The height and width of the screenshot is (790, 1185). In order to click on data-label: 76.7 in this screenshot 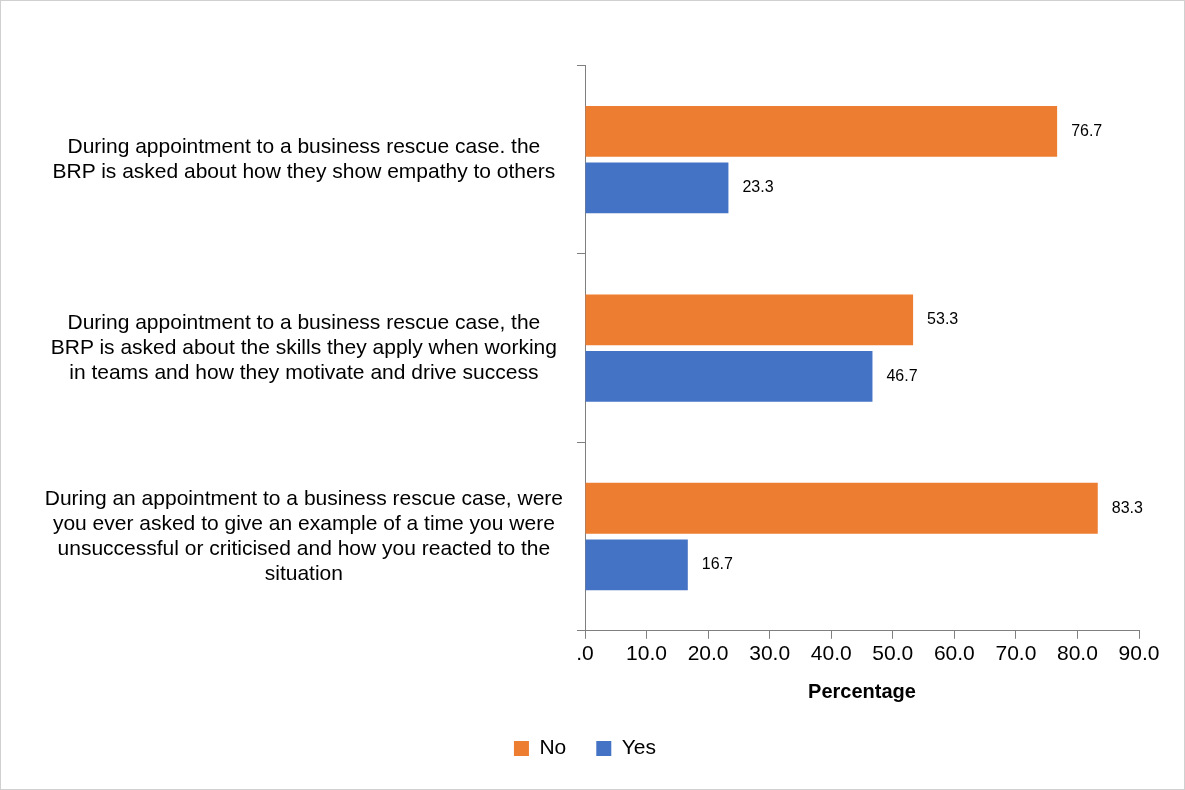, I will do `click(1087, 130)`.